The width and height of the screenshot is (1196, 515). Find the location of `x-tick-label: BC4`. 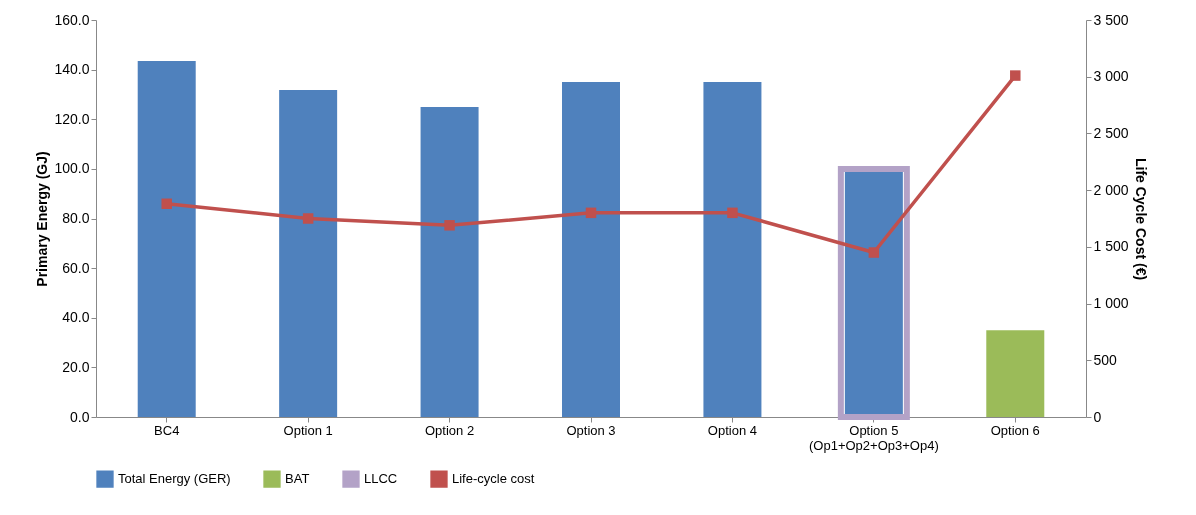

x-tick-label: BC4 is located at coordinates (167, 430).